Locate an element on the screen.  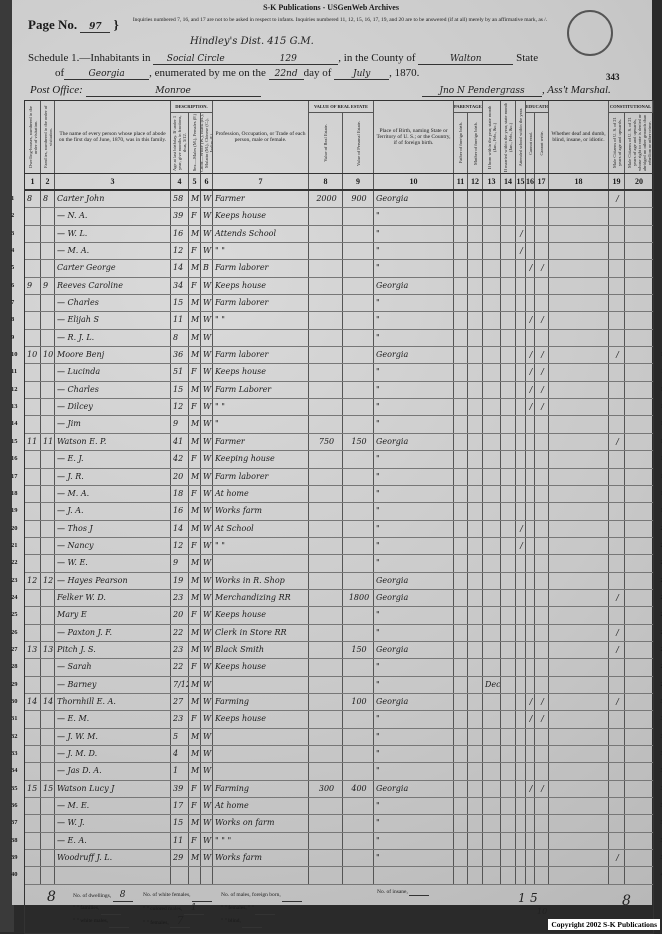
cell-age: 42 is located at coordinates (180, 459).